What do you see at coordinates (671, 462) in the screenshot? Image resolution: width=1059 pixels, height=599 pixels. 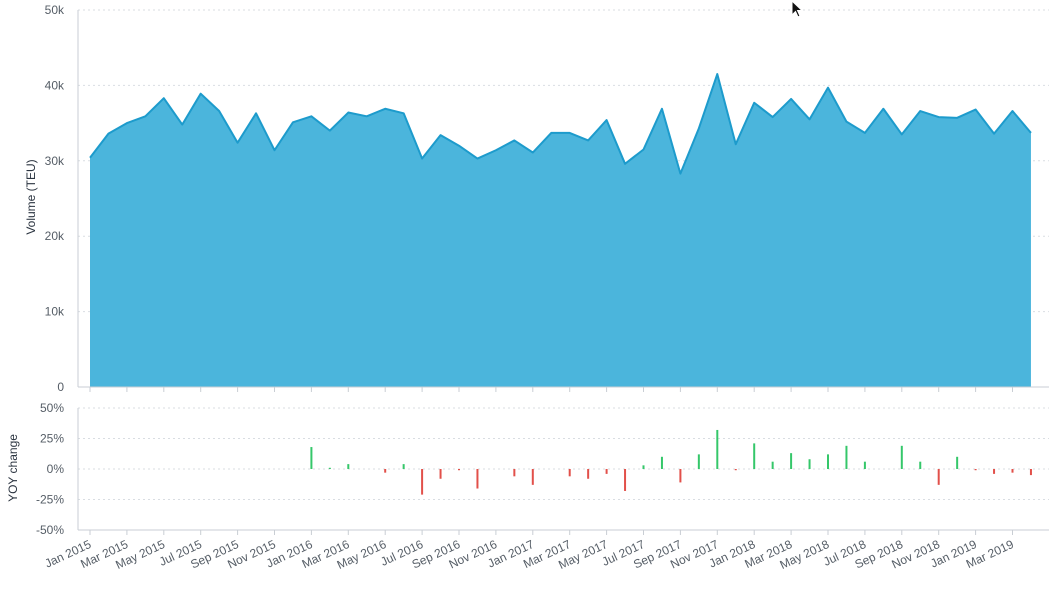 I see `yoy-bars` at bounding box center [671, 462].